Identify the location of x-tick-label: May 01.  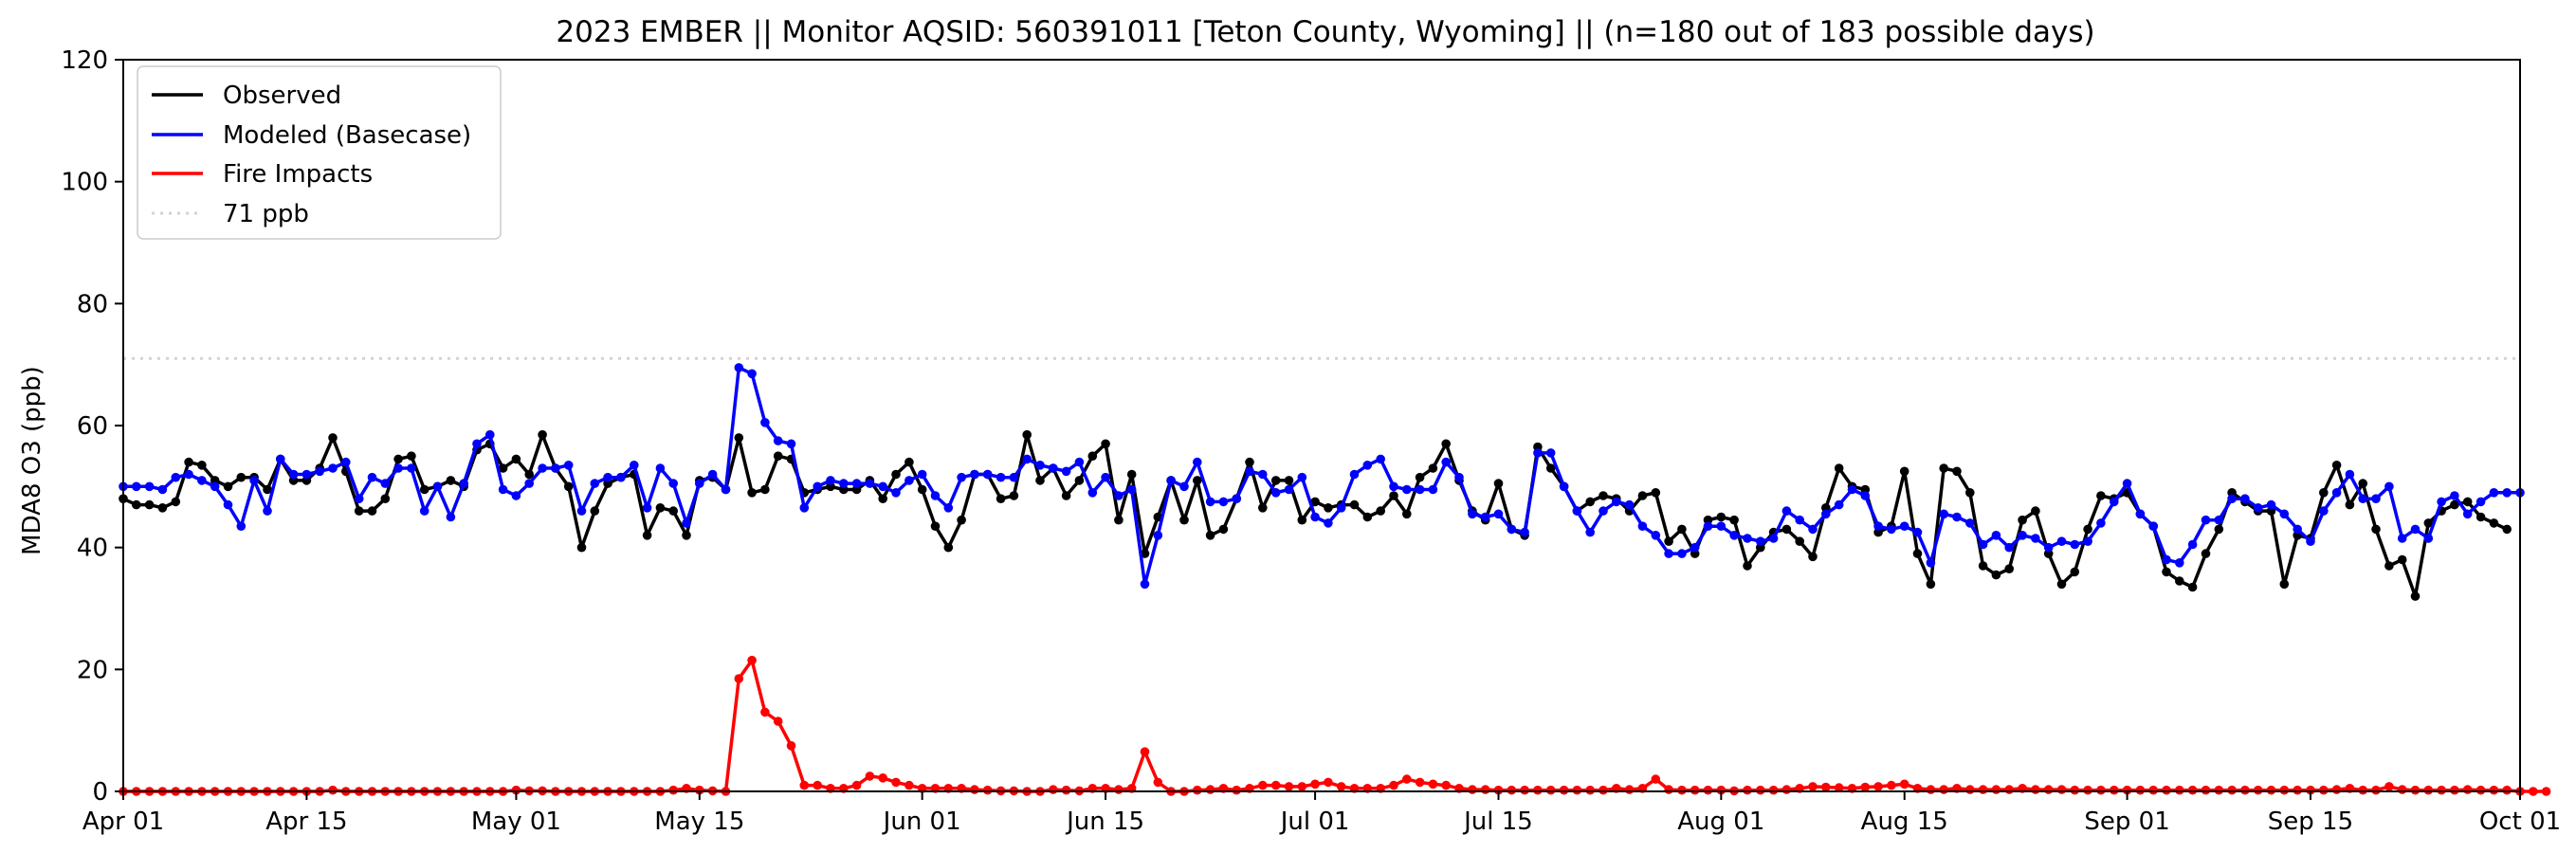
(516, 822).